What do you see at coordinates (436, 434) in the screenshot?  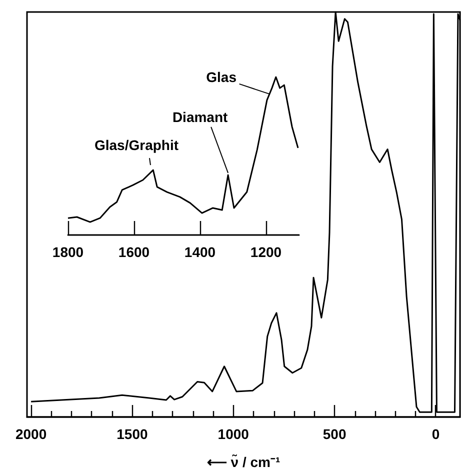 I see `x-tick-label: 0` at bounding box center [436, 434].